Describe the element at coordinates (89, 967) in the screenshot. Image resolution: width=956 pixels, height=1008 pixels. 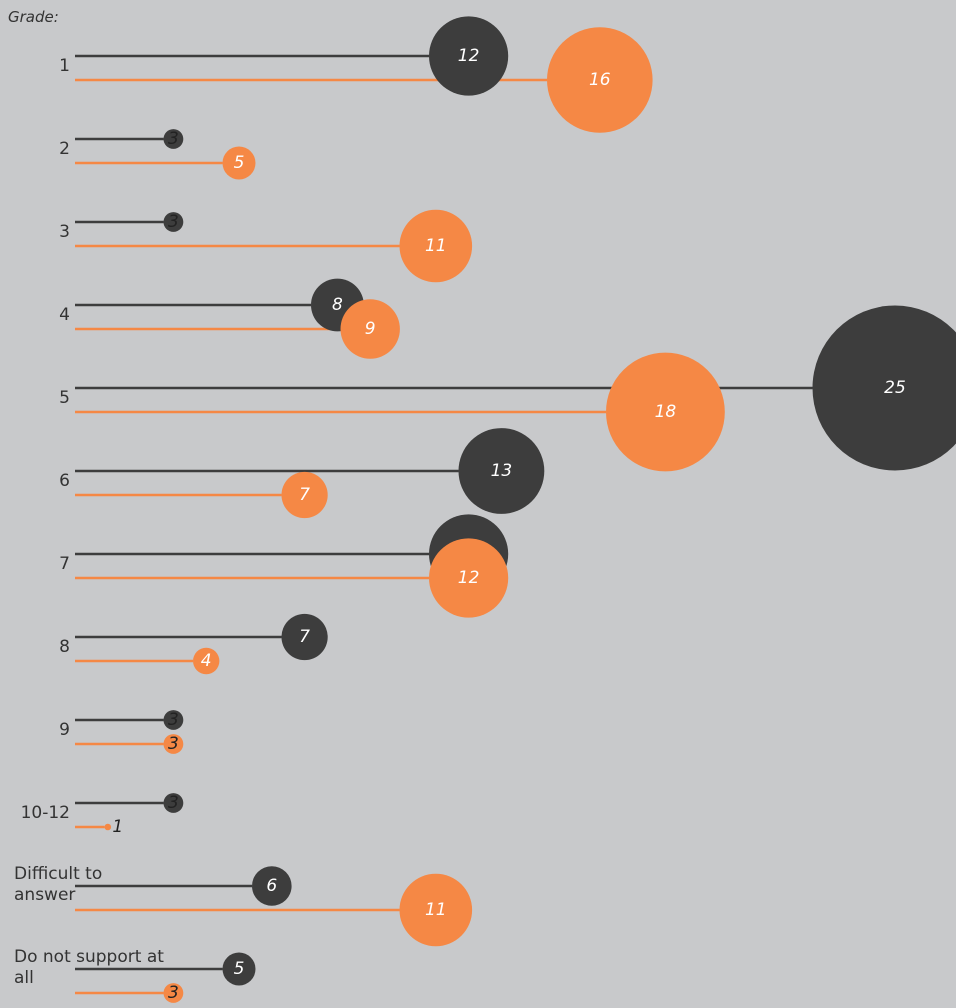
I see `category-label: Do not support at all` at that location.